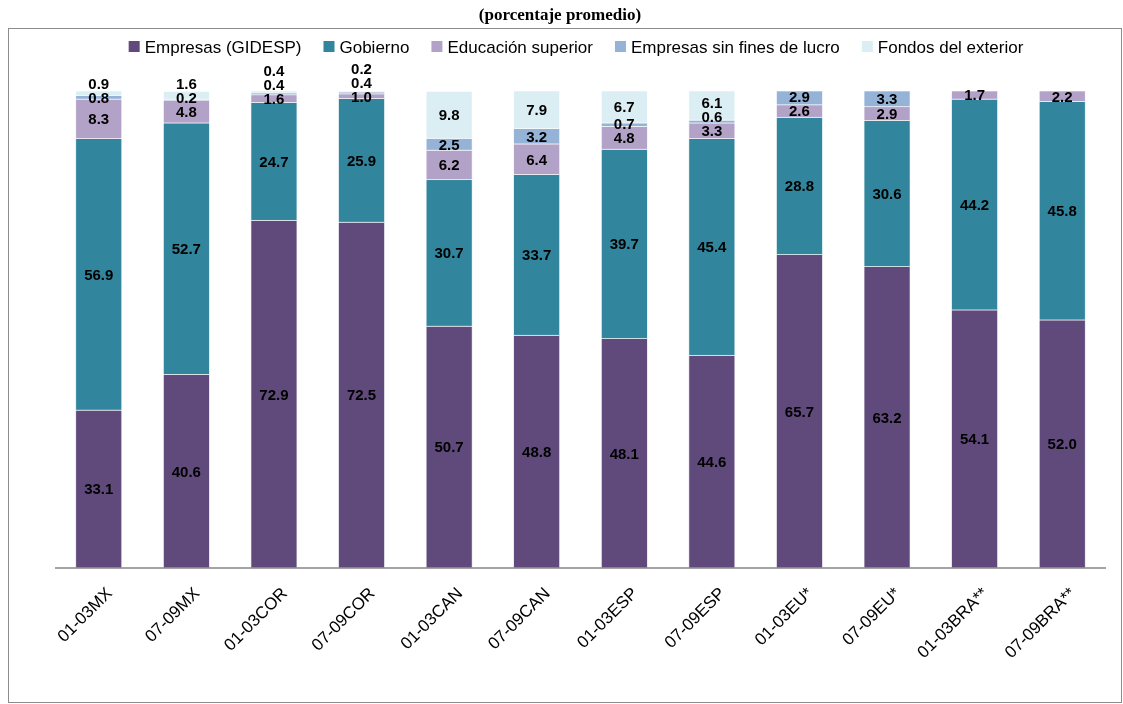 The height and width of the screenshot is (704, 1123). I want to click on data-label: 63.2, so click(887, 417).